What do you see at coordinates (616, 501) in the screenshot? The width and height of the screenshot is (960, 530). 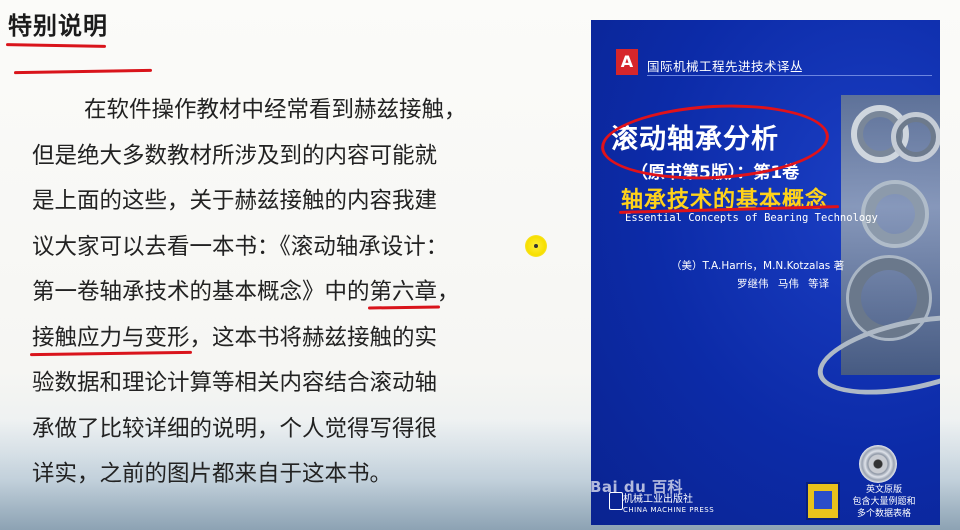 I see `publisher-logo-icon` at bounding box center [616, 501].